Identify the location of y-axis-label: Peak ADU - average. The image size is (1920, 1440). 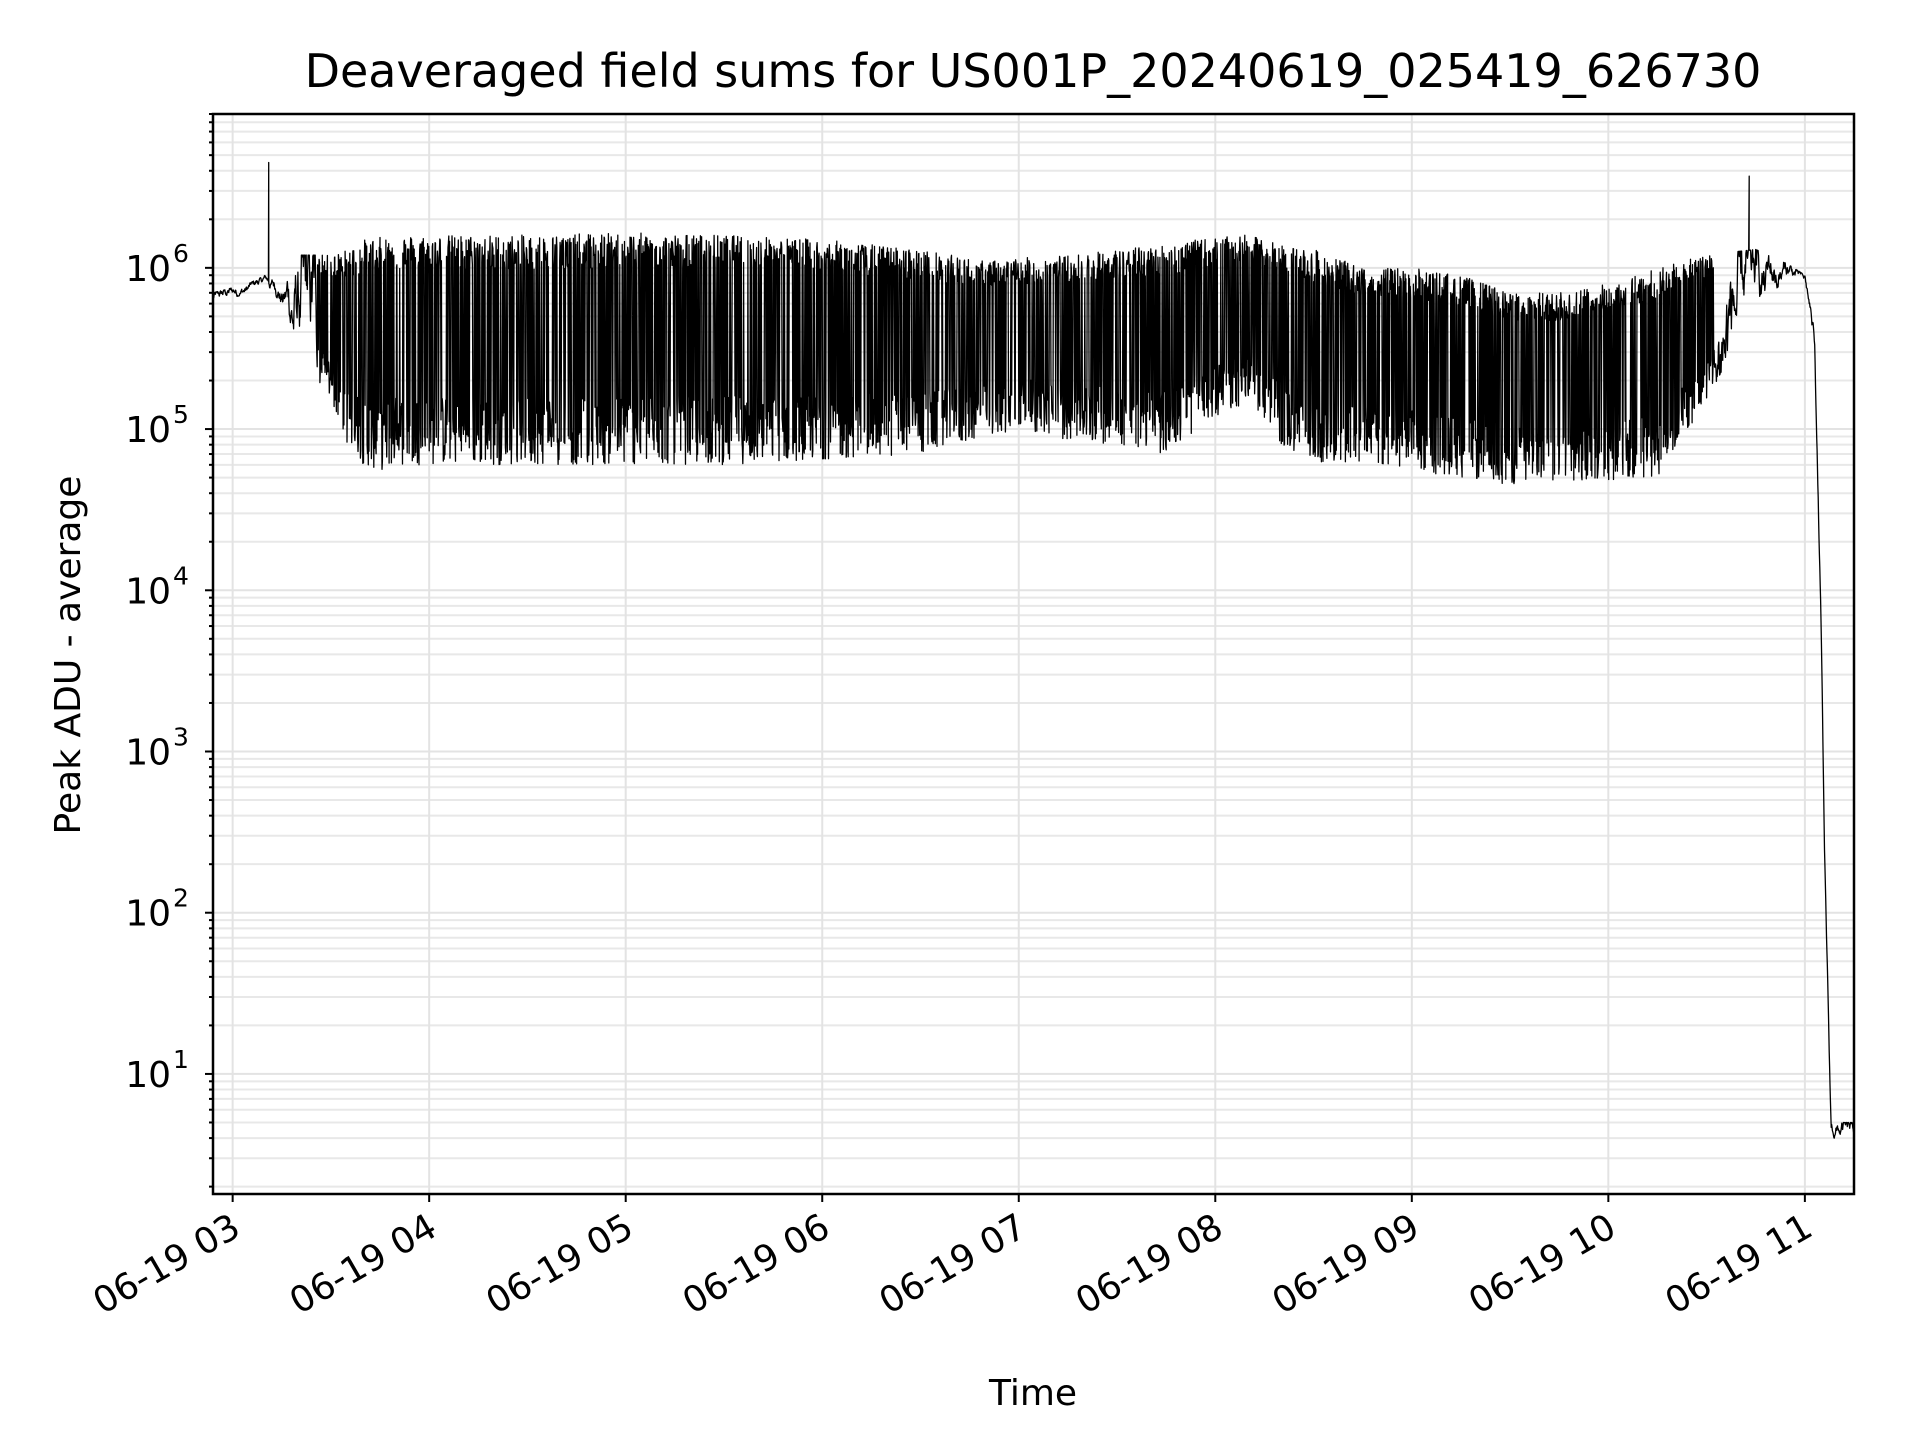
(68, 655).